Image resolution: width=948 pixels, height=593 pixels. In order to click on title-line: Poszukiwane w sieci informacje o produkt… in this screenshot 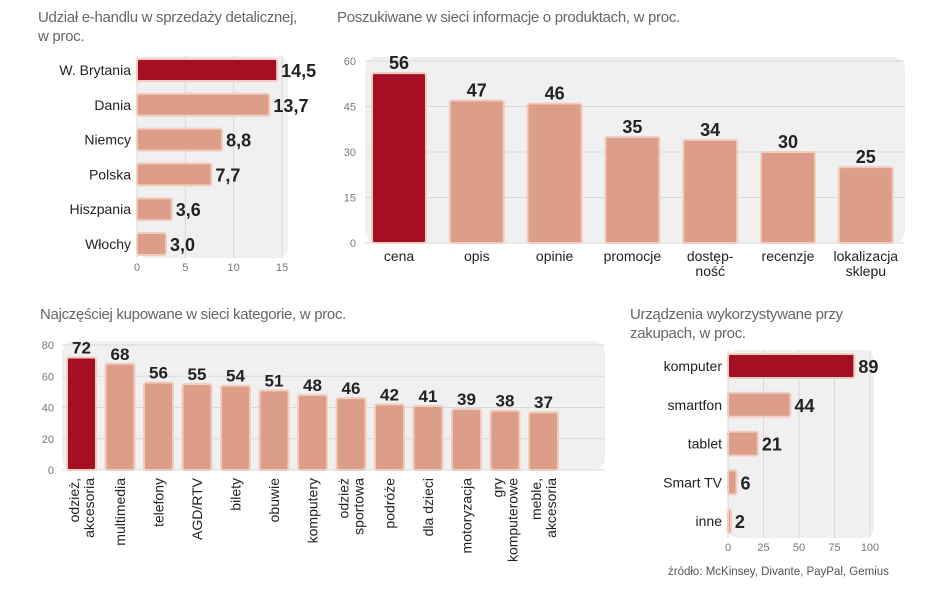, I will do `click(508, 17)`.